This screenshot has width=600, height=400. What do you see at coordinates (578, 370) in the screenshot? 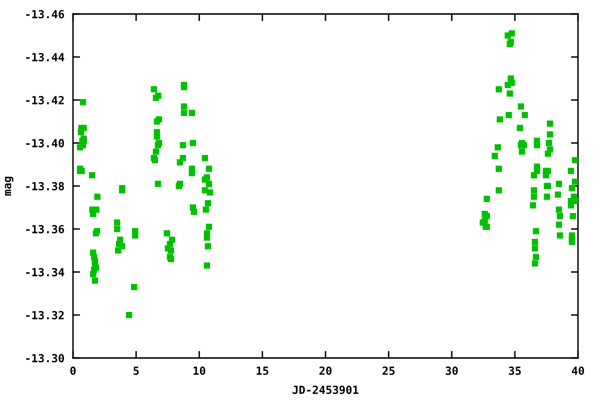
I see `x-tick-label: 40` at bounding box center [578, 370].